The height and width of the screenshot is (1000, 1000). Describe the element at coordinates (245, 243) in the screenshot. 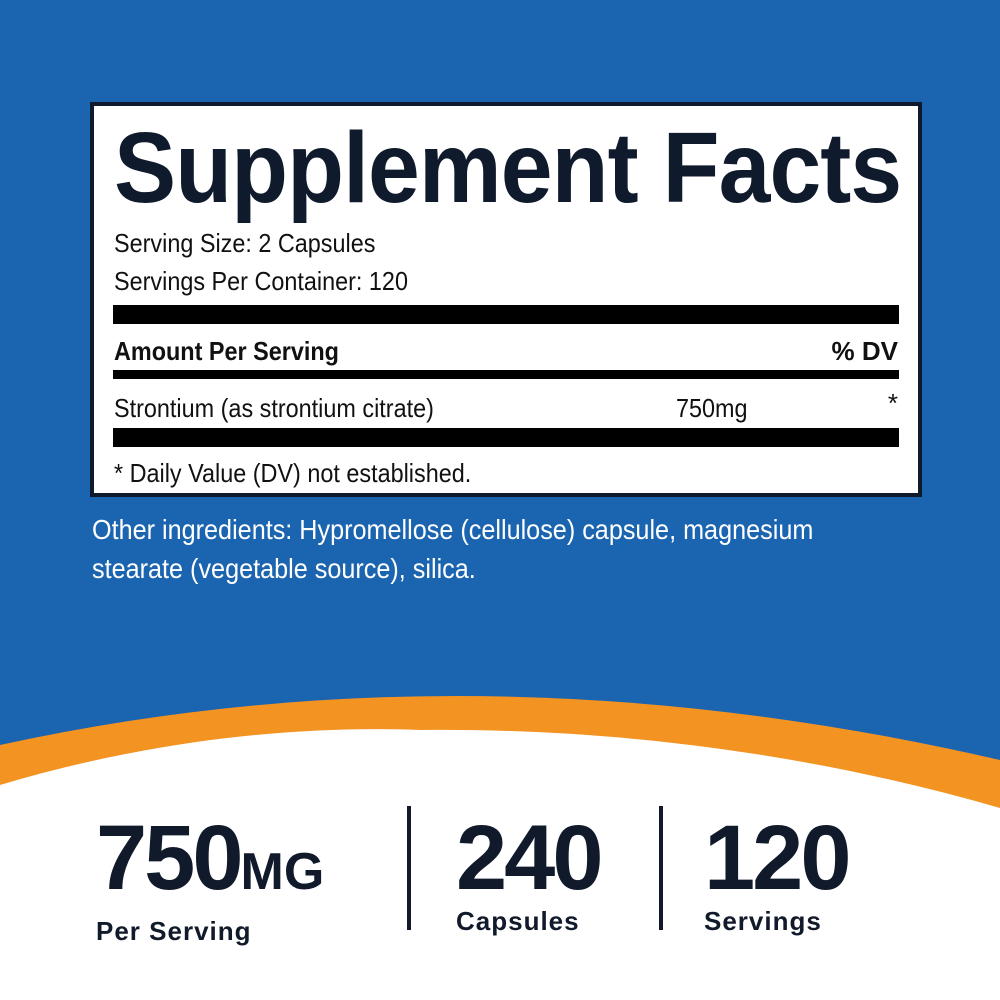

I see `serving-size: Serving Size: 2 Capsules` at that location.